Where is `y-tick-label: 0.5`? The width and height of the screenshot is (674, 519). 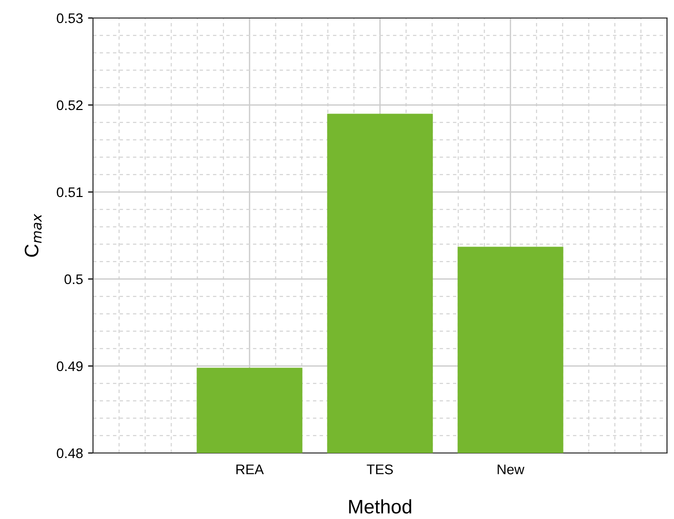 y-tick-label: 0.5 is located at coordinates (73, 279).